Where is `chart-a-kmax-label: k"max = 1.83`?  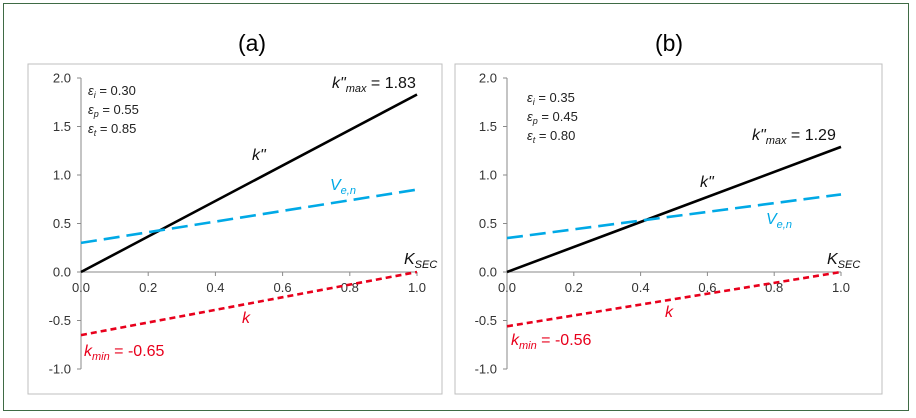
chart-a-kmax-label: k"max = 1.83 is located at coordinates (374, 85).